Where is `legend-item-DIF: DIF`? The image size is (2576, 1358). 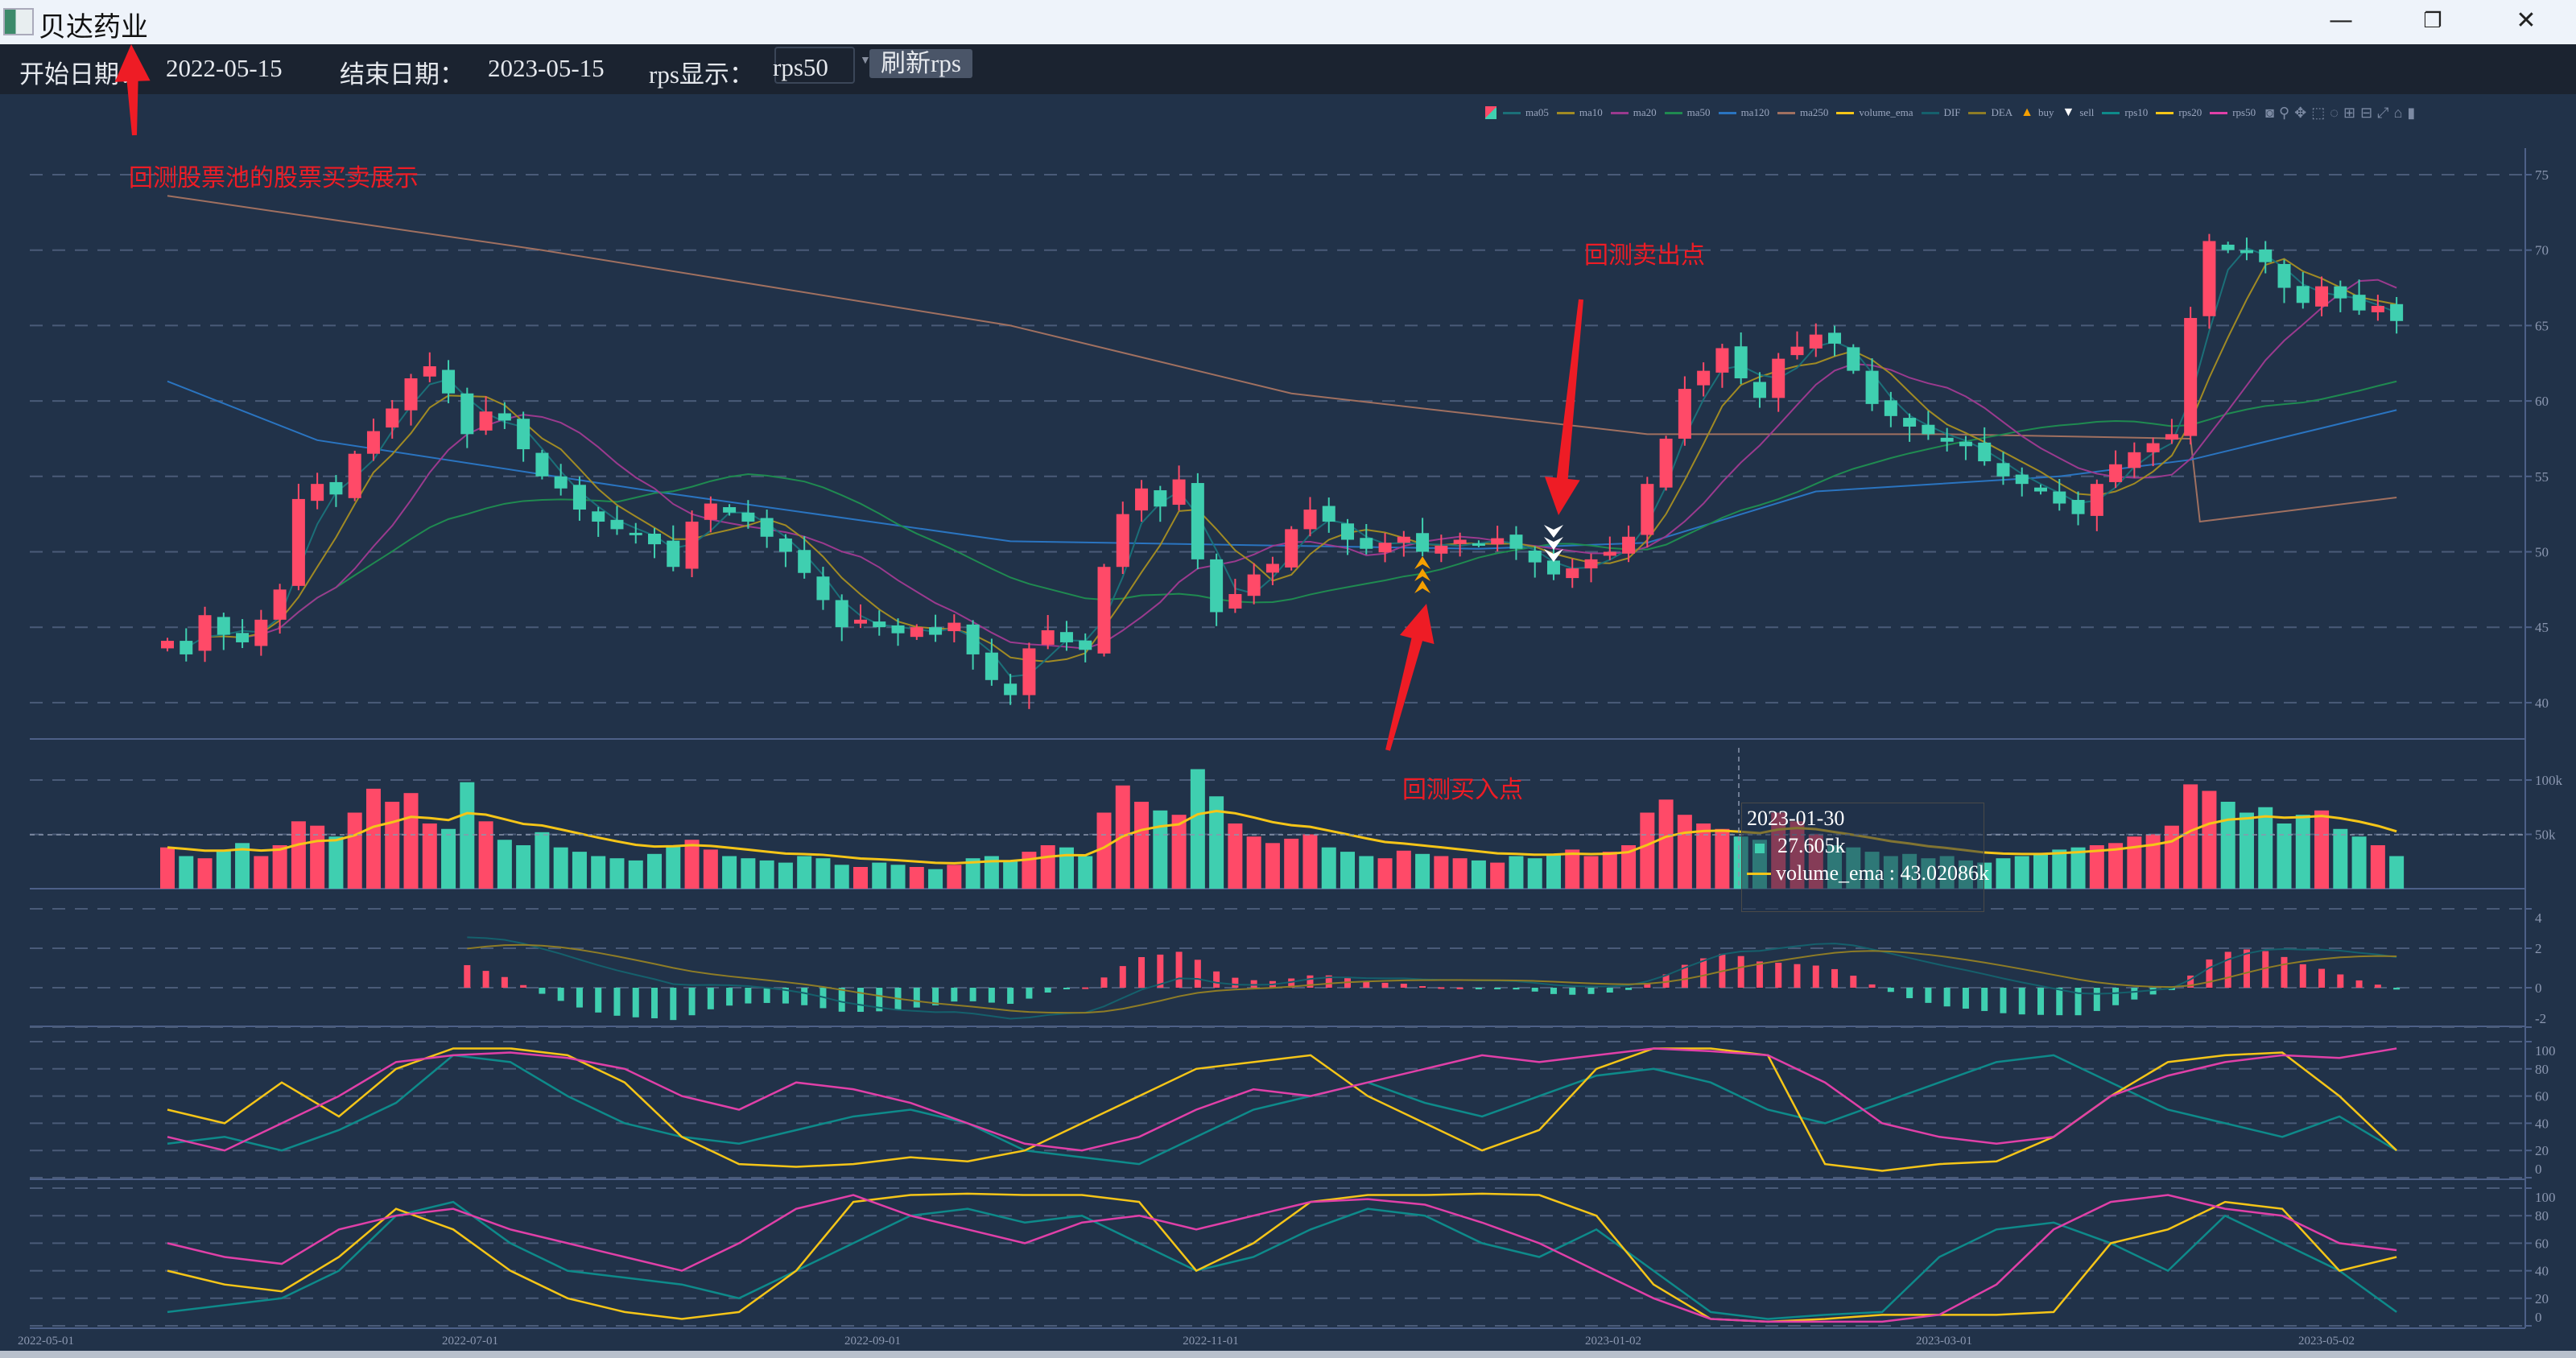 legend-item-DIF: DIF is located at coordinates (1940, 112).